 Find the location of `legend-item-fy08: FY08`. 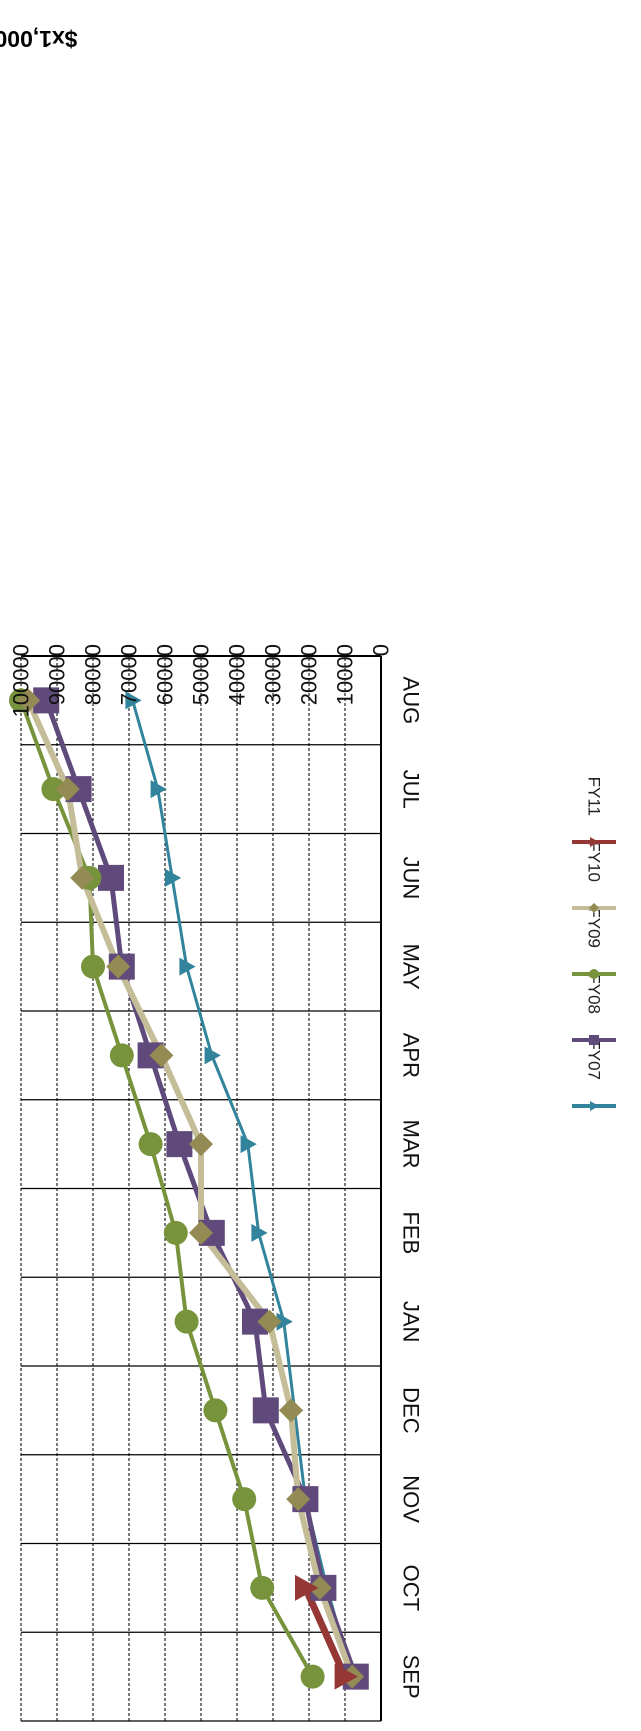

legend-item-fy08: FY08 is located at coordinates (594, 1009).